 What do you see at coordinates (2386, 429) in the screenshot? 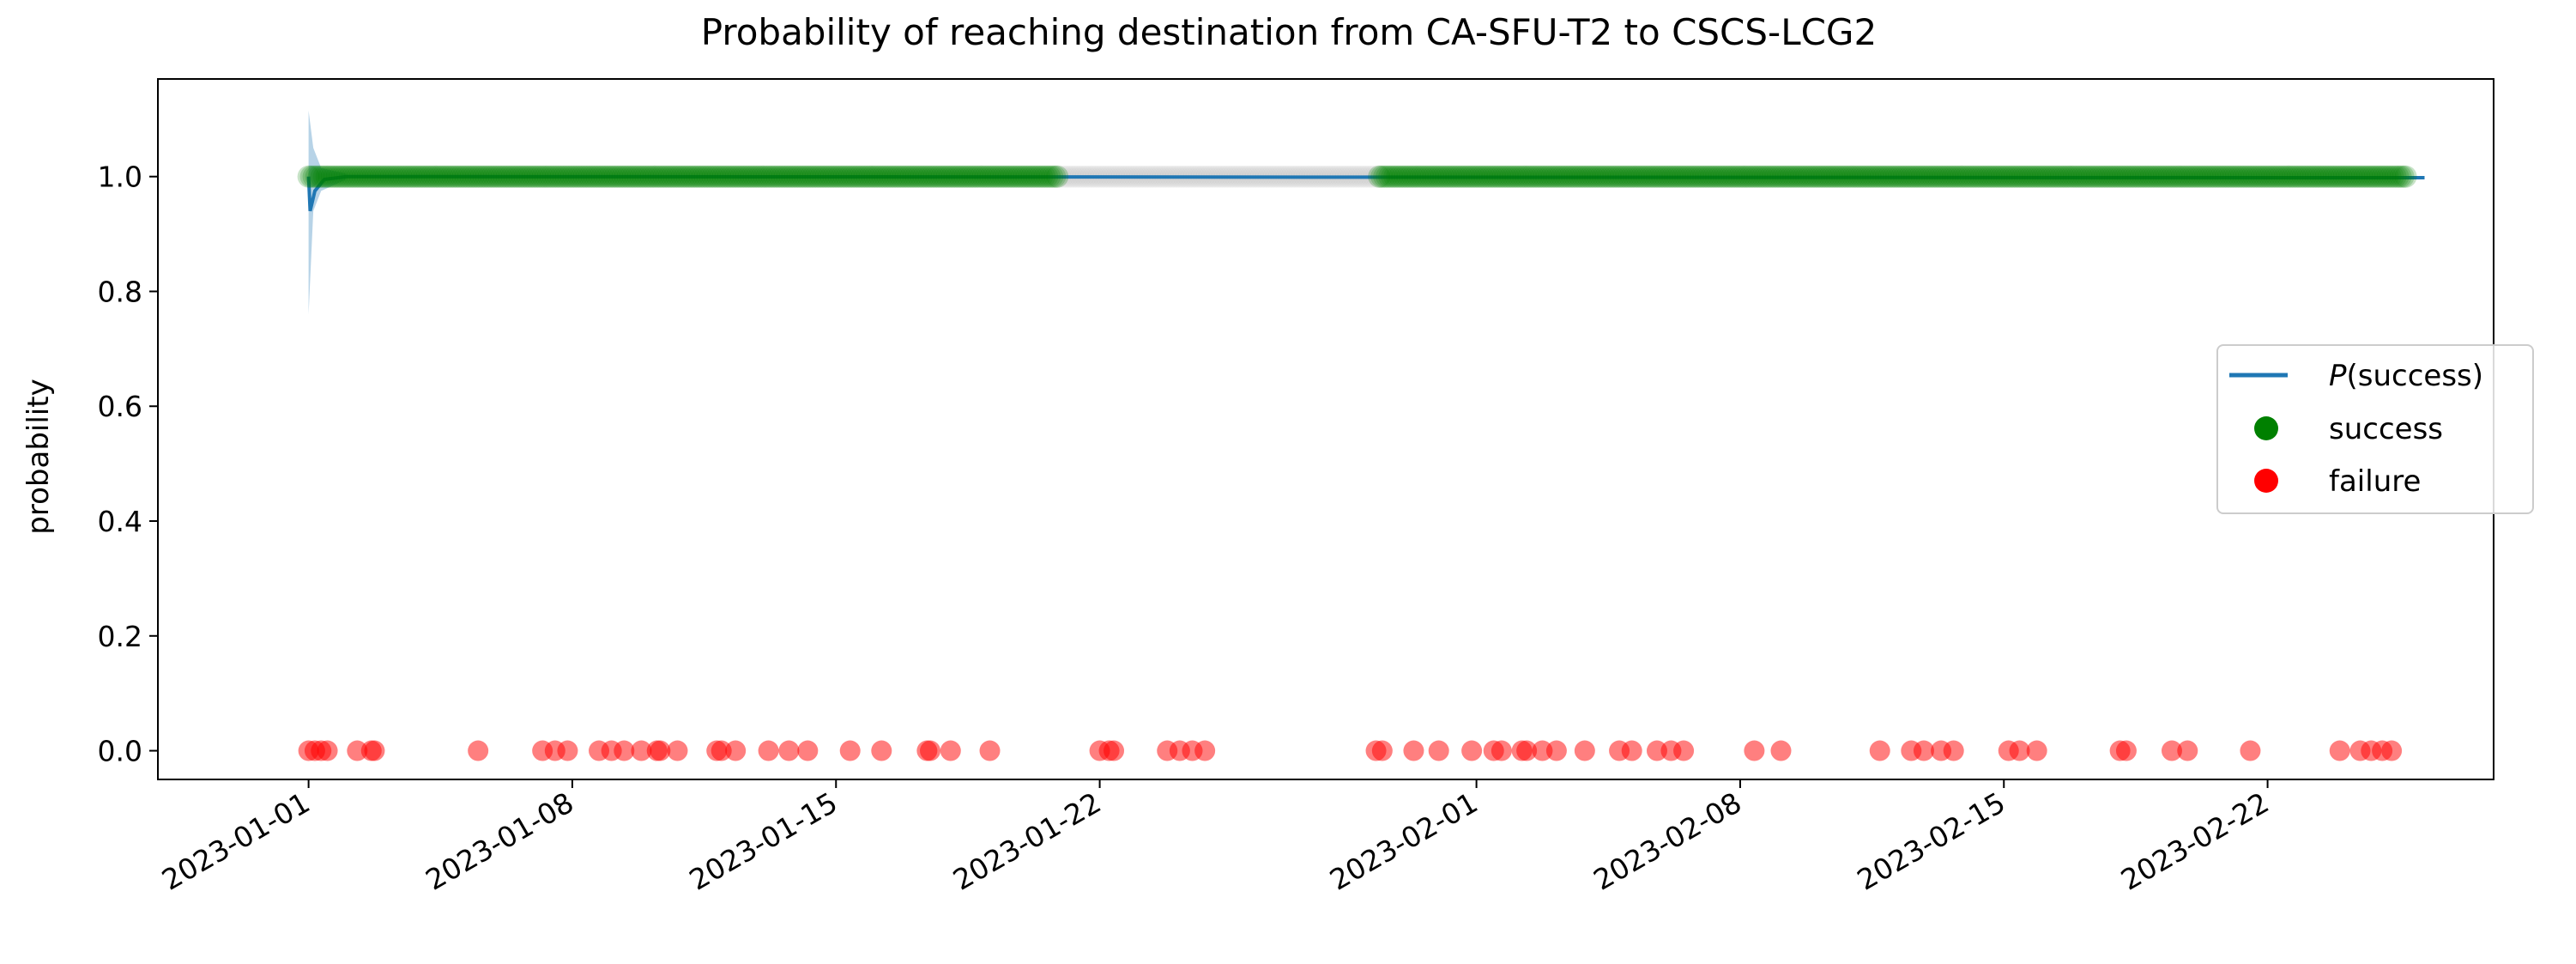
I see `legend-label-success: success` at bounding box center [2386, 429].